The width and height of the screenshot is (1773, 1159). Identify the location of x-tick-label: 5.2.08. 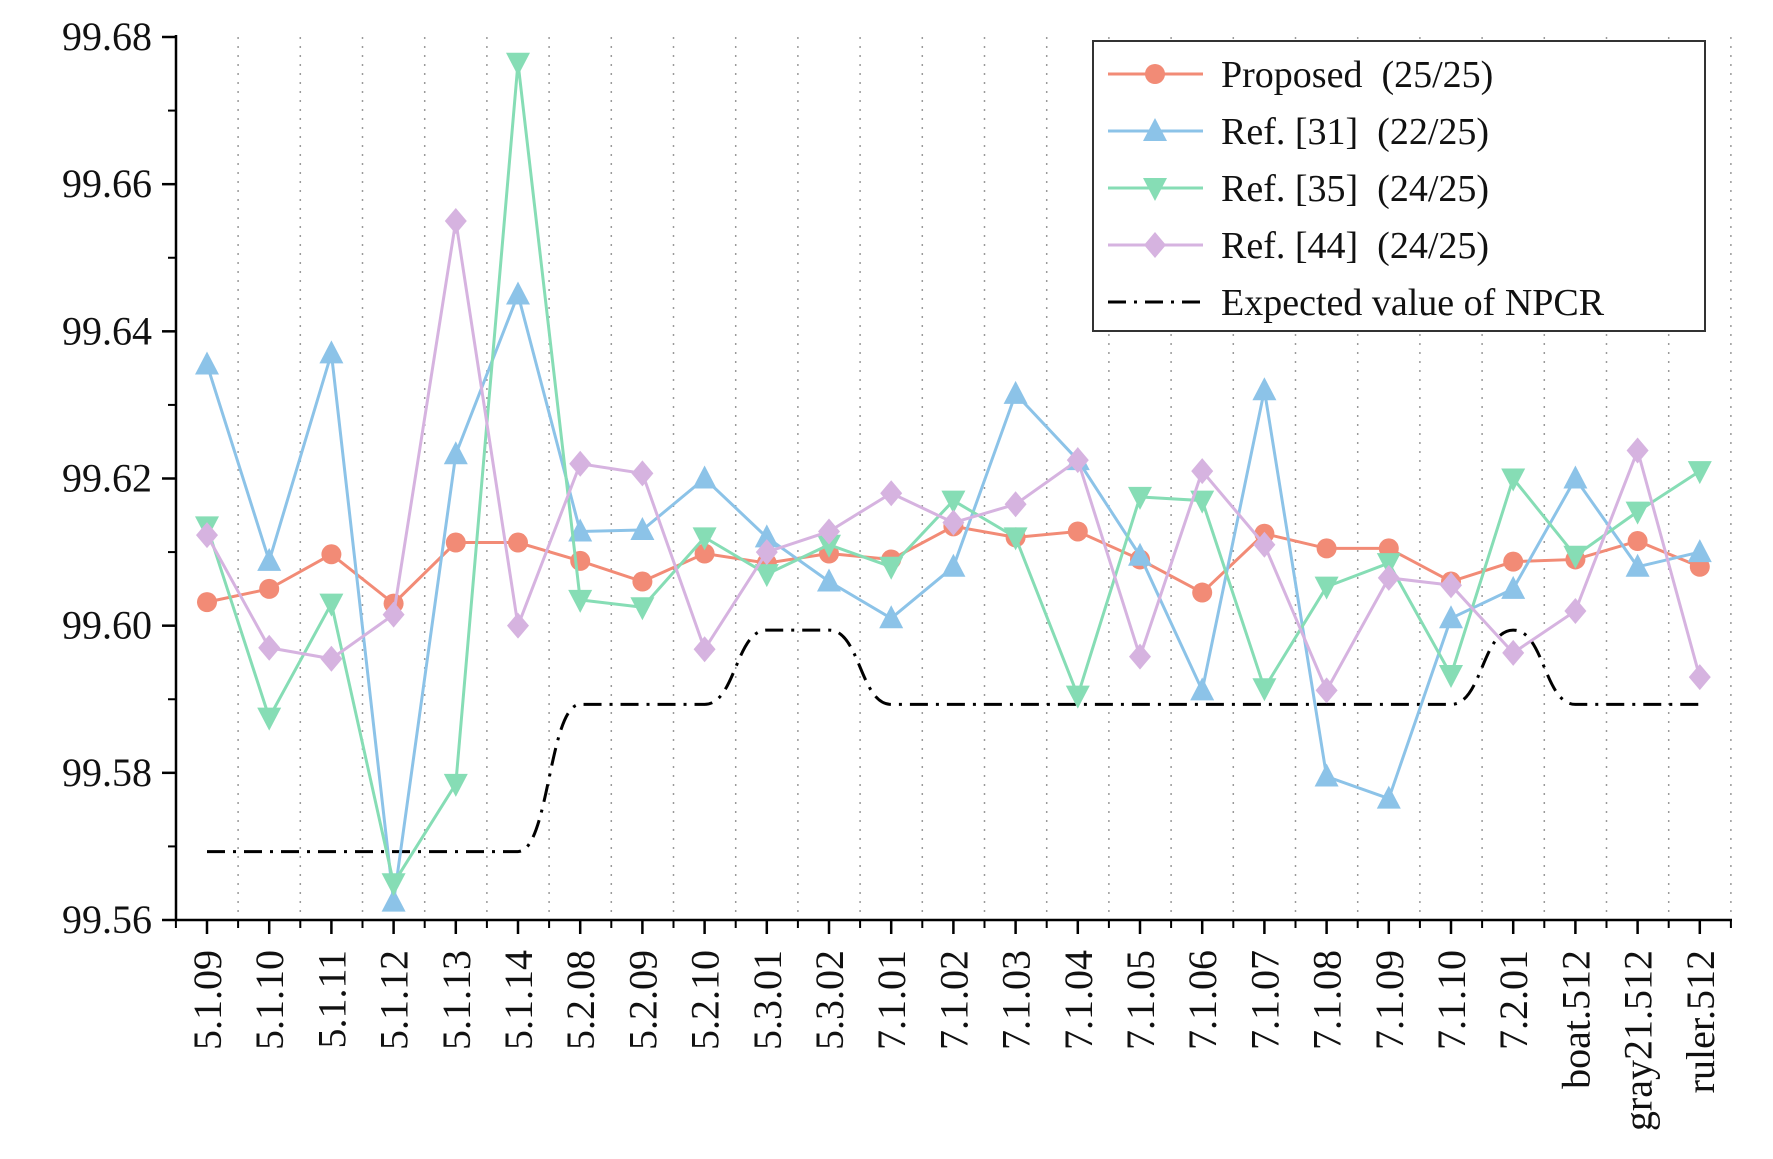
(580, 1000).